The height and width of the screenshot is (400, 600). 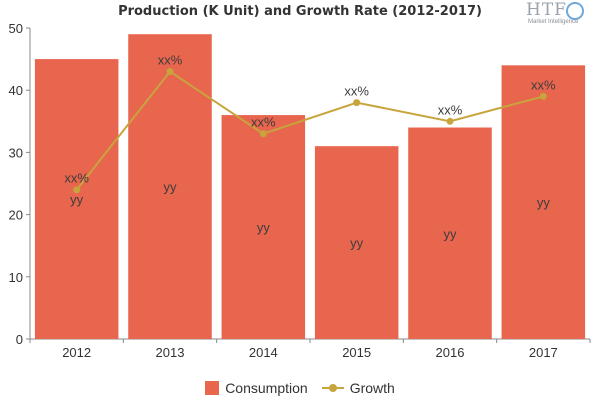 I want to click on x-tick-label-2012: 2012, so click(x=76, y=352).